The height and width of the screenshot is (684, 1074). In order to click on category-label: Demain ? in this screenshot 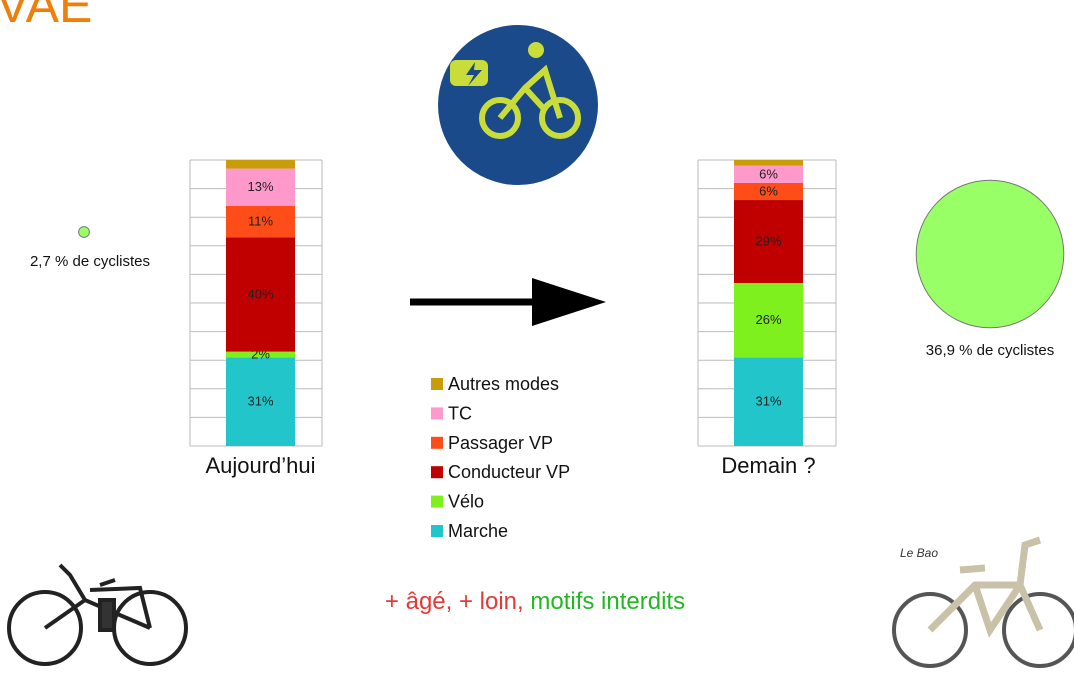, I will do `click(768, 465)`.